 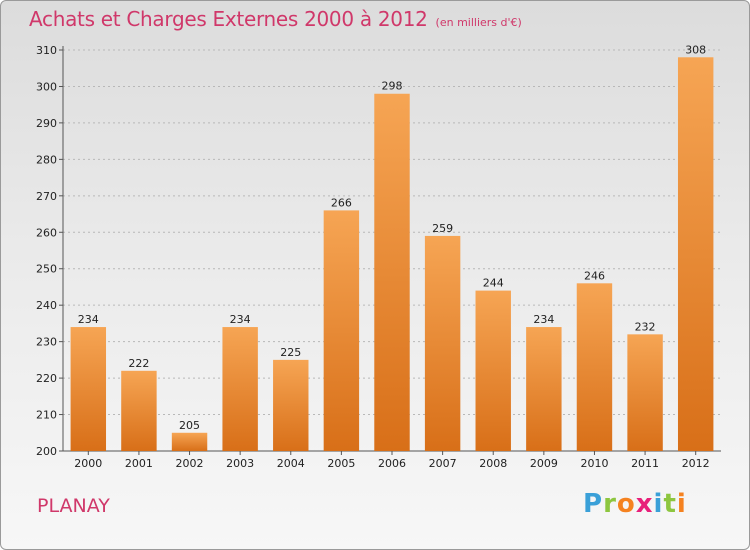 What do you see at coordinates (341, 463) in the screenshot?
I see `x-tick-label: 2005` at bounding box center [341, 463].